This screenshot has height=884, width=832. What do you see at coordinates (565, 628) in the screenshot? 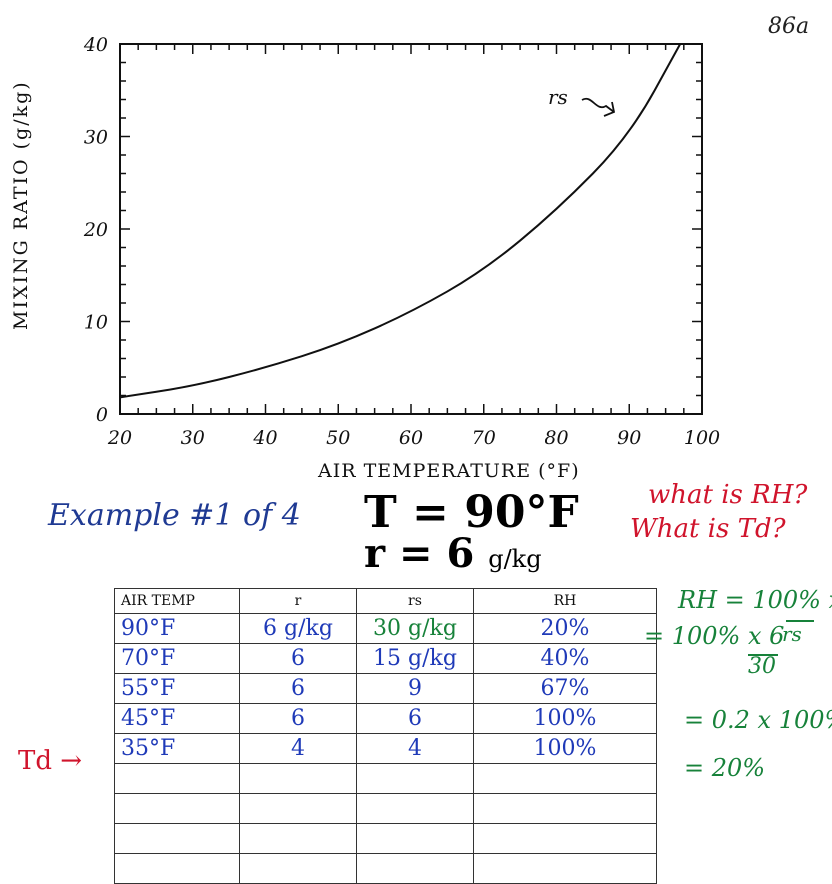
I see `table-cell: 20%` at bounding box center [565, 628].